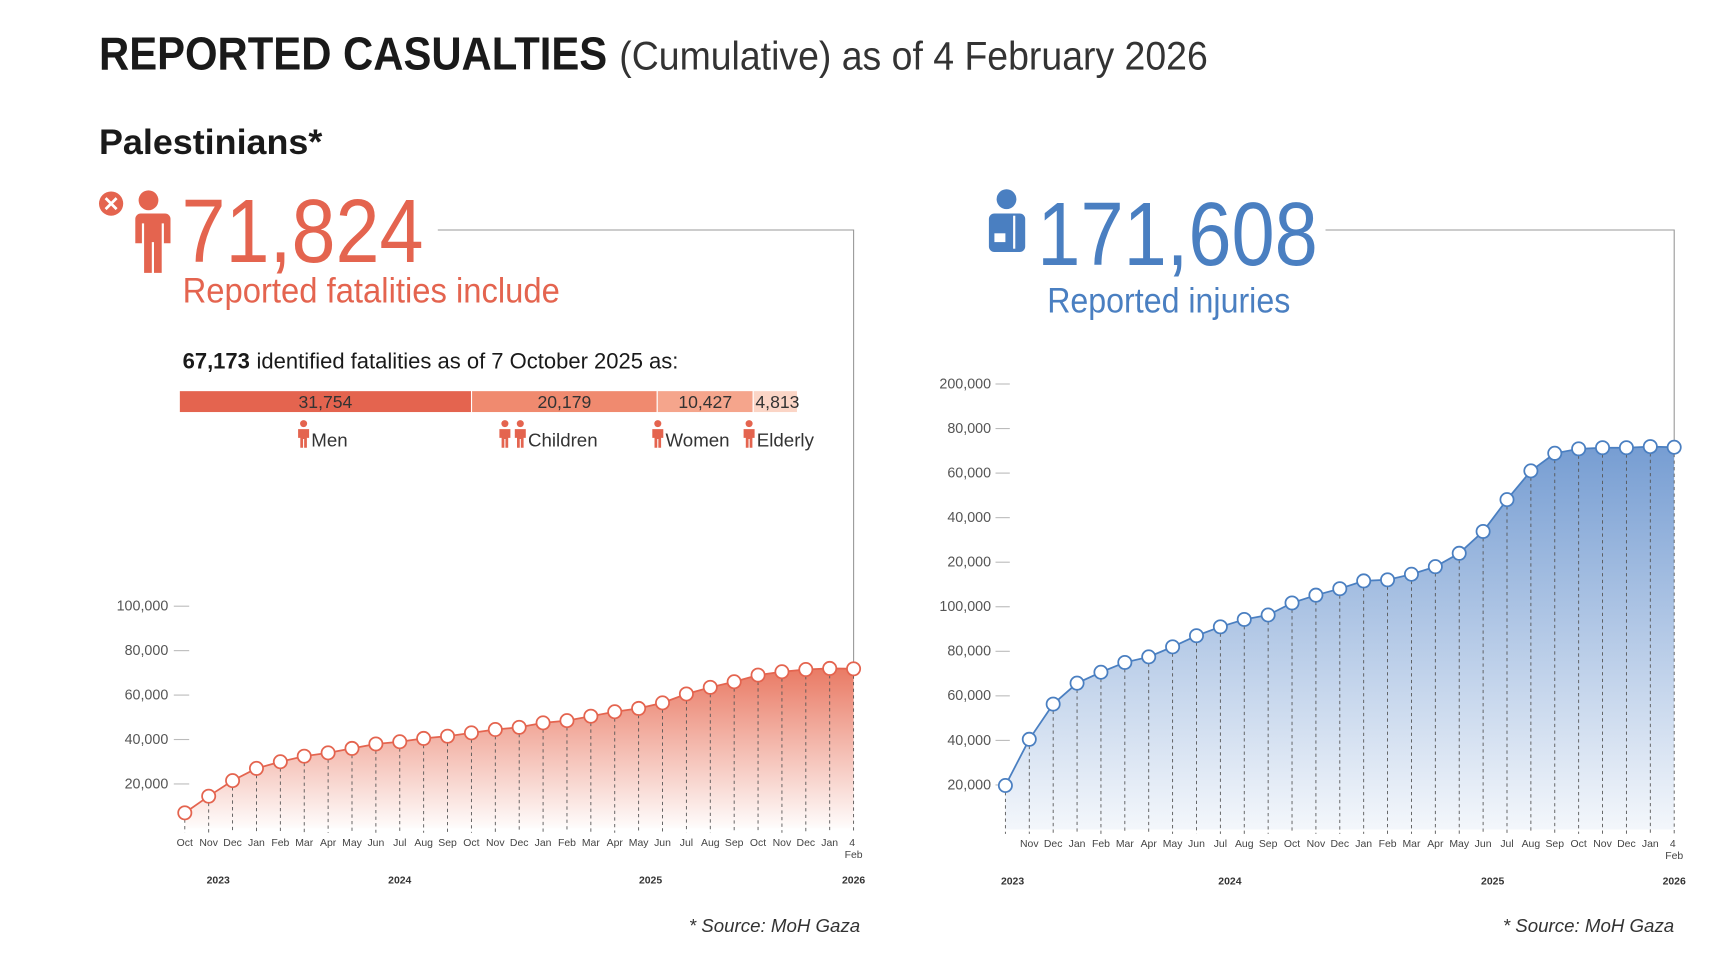 The height and width of the screenshot is (966, 1716). Describe the element at coordinates (1674, 882) in the screenshot. I see `year-label: 2026` at that location.